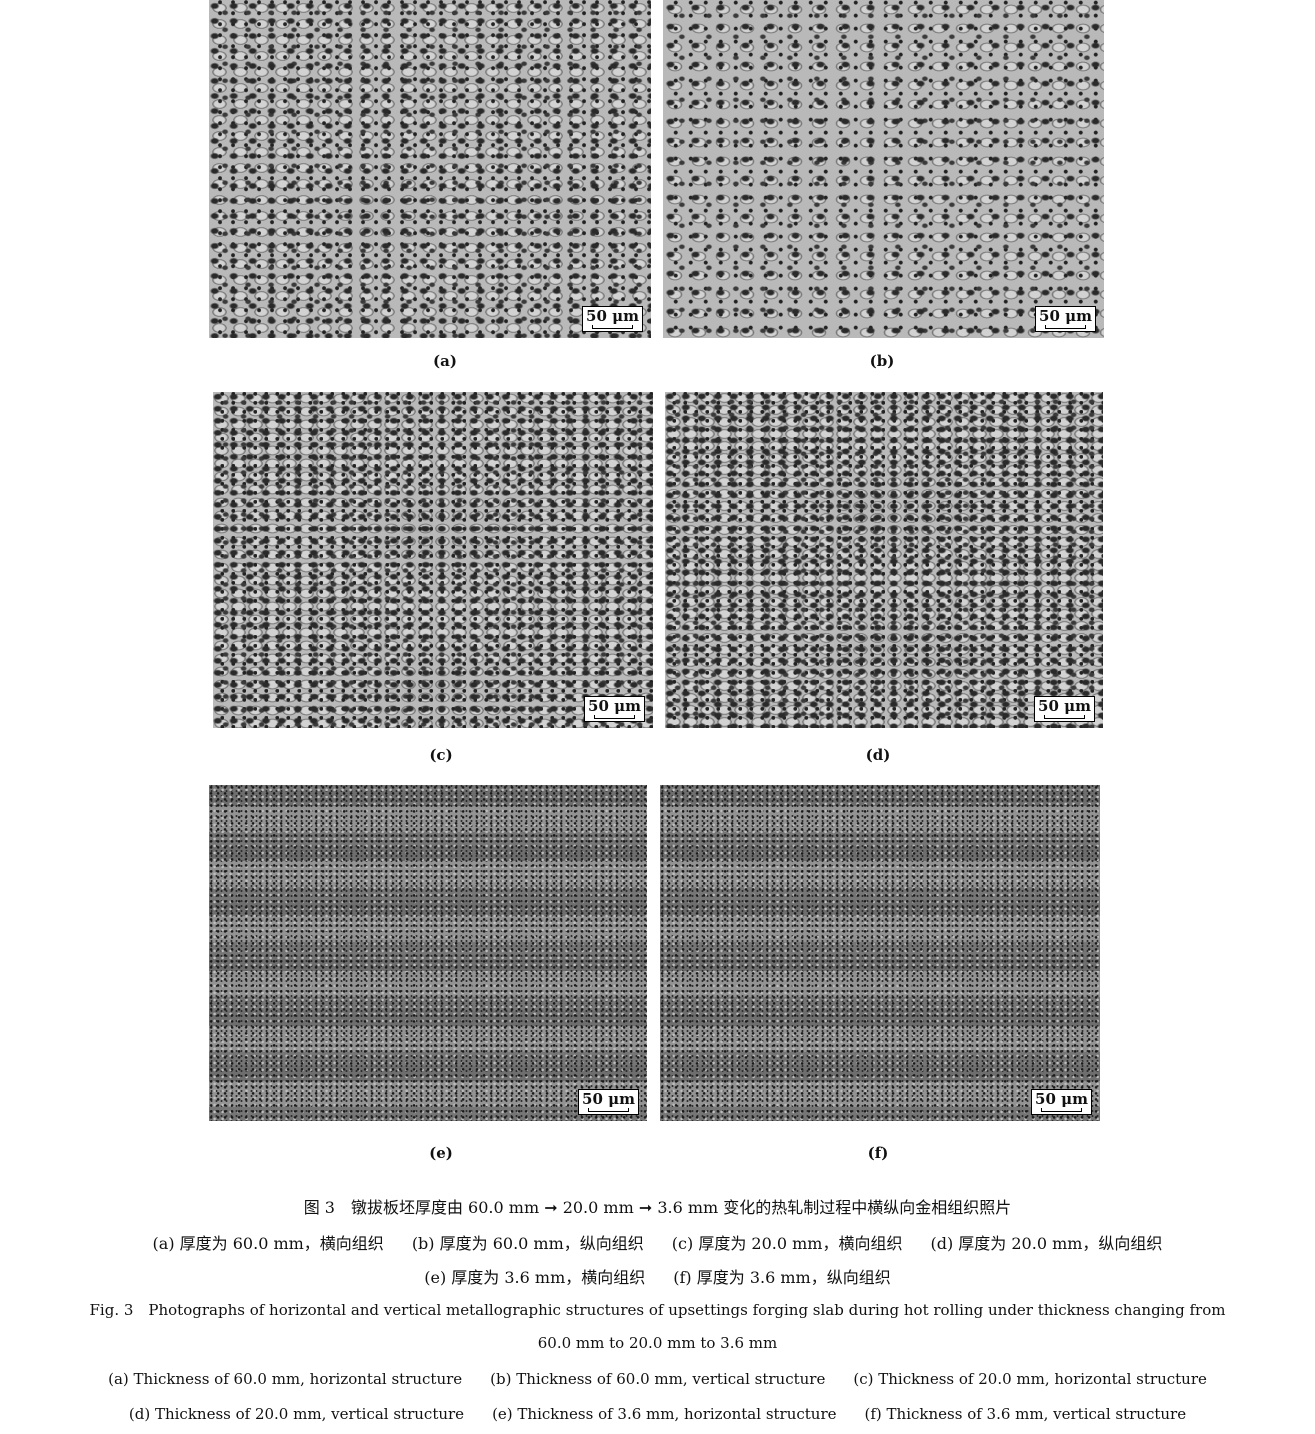  I want to click on caption-cn-item: (e) 厚度为 3.6 mm，横向组织, so click(535, 1277).